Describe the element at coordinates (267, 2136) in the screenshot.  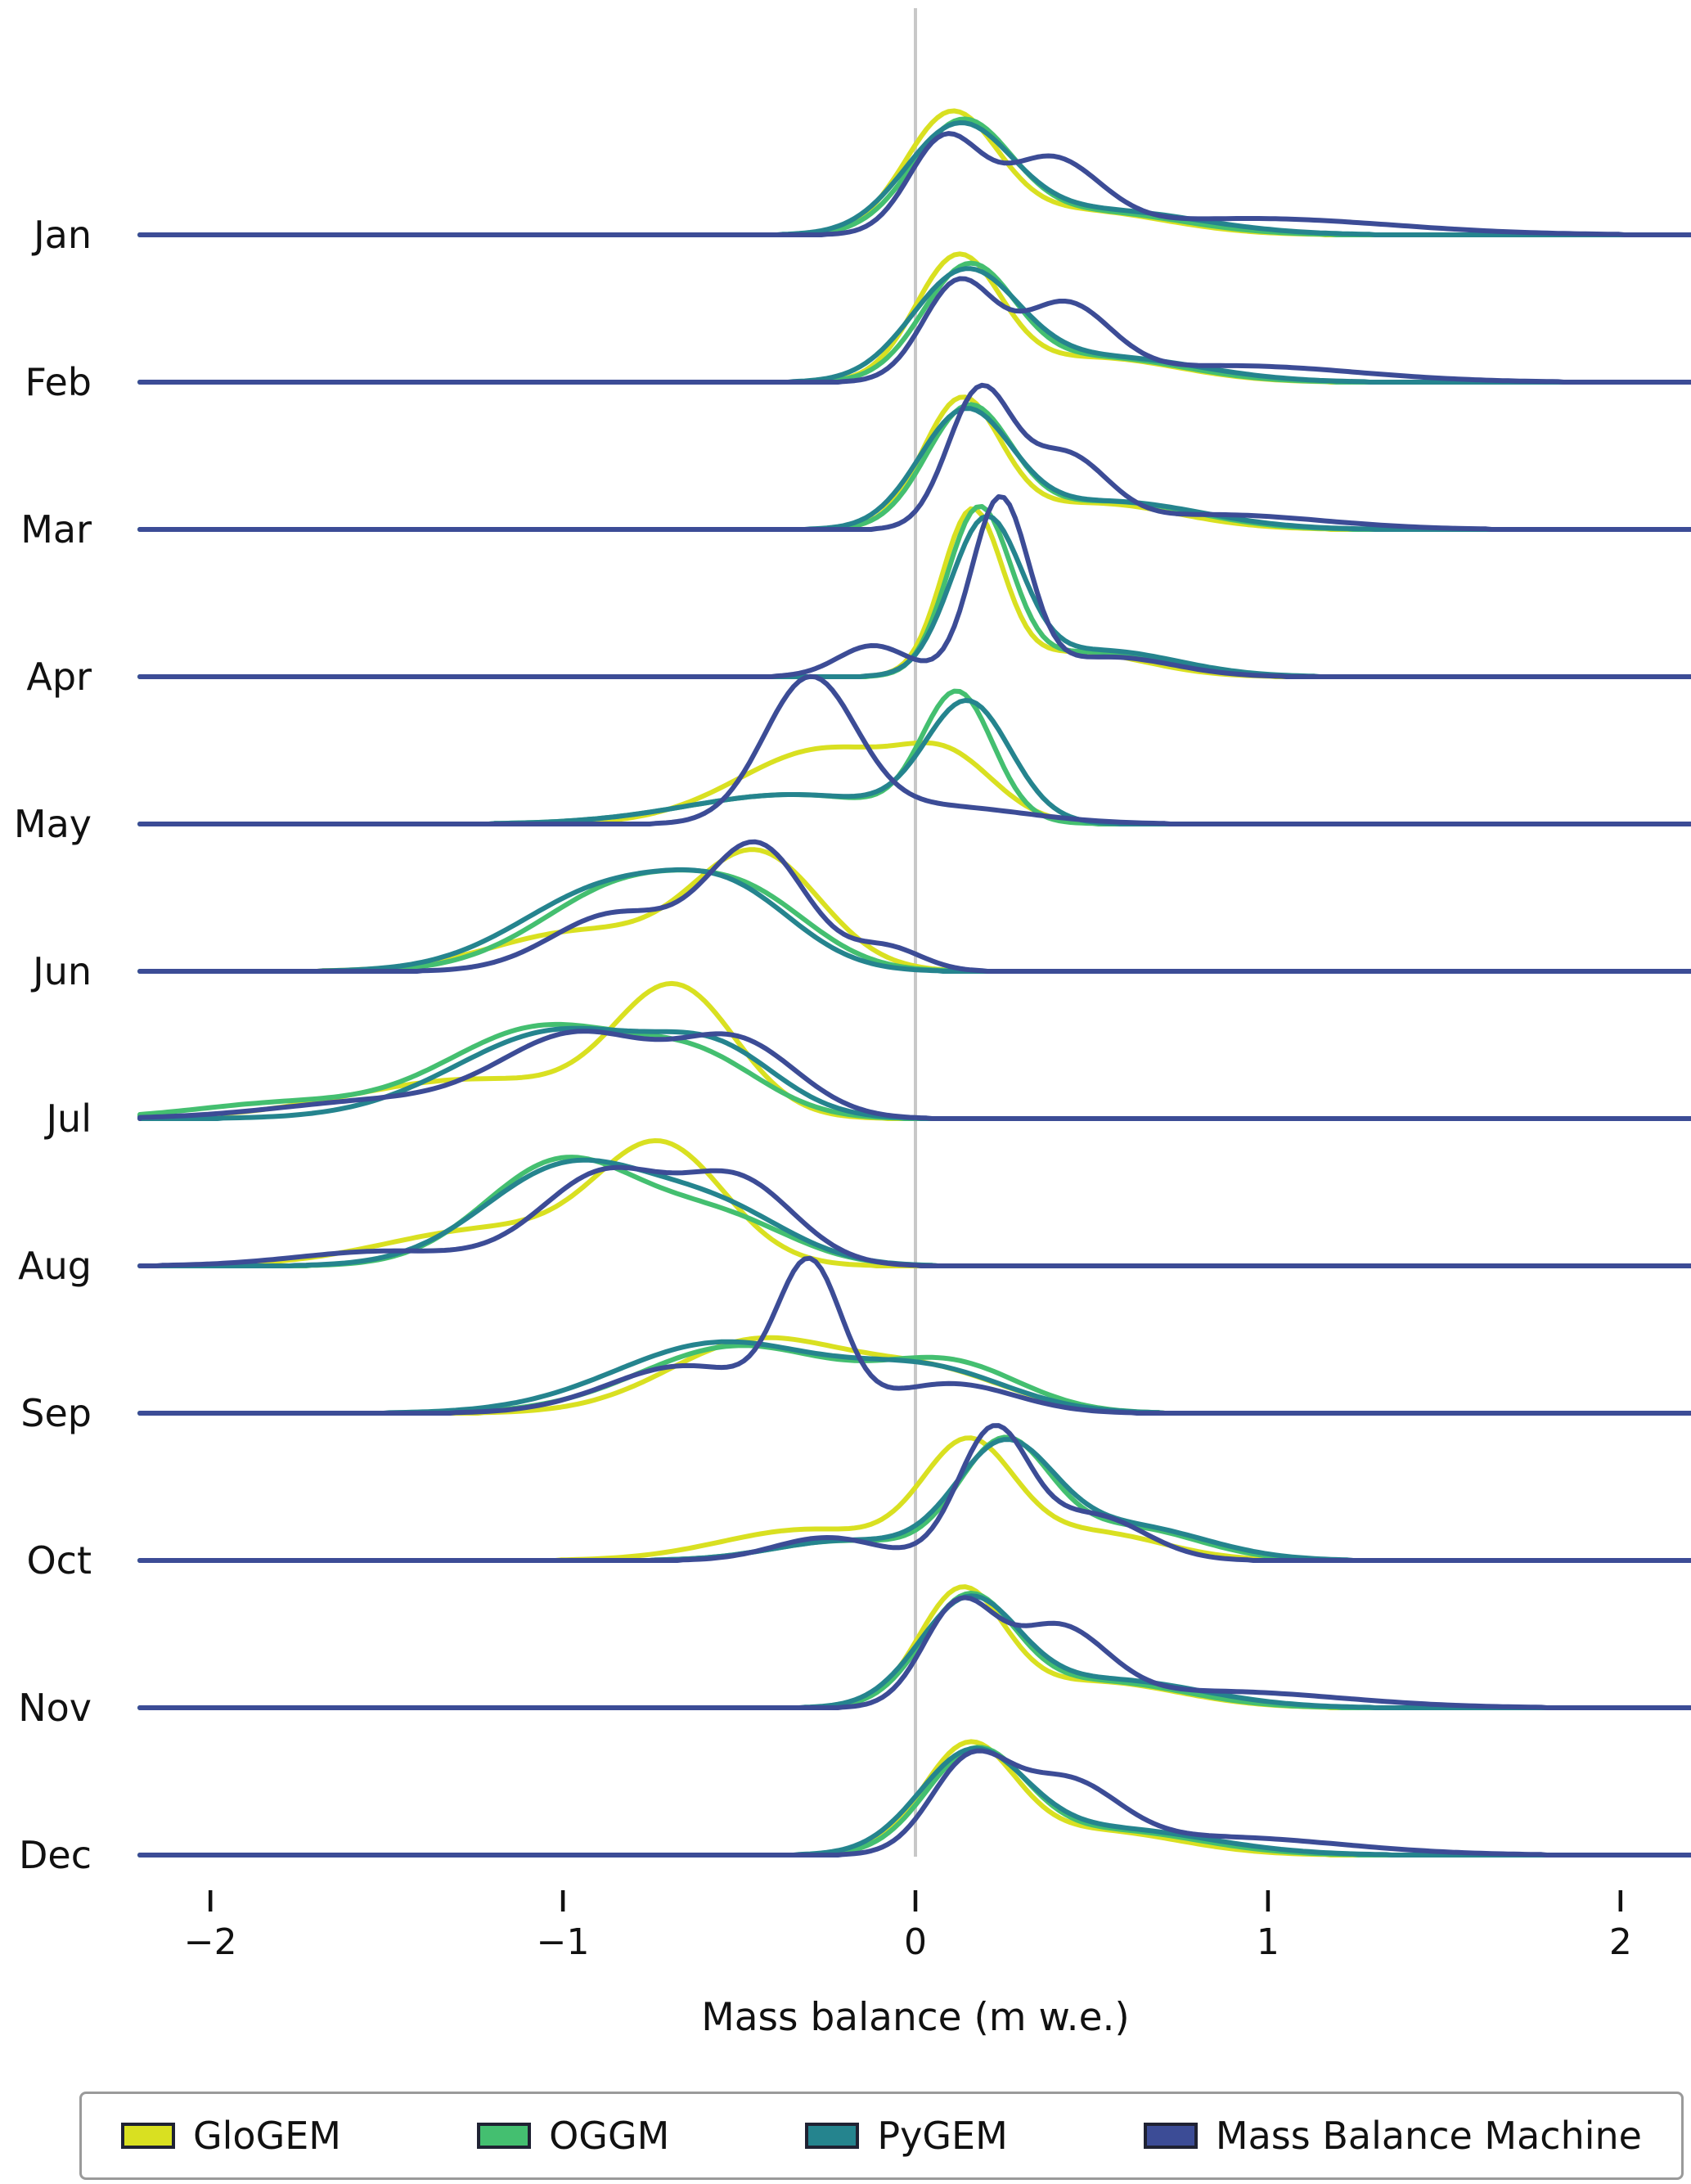
I see `legend-label-glogem: GloGEM` at that location.